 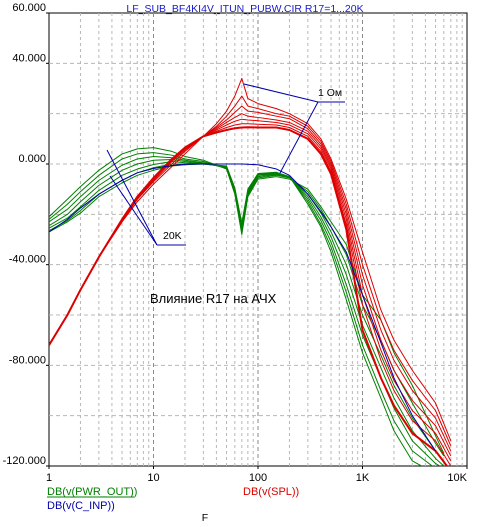 I want to click on y-tick-label: -120.000, so click(x=24, y=461).